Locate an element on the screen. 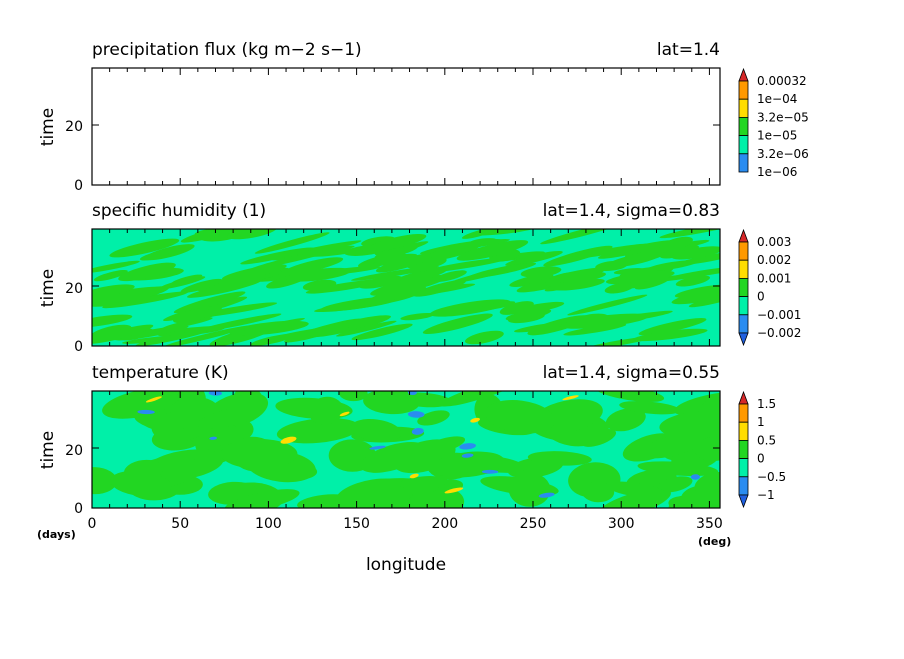  panel-subtitle: lat=1.4, sigma=0.55 is located at coordinates (631, 373).